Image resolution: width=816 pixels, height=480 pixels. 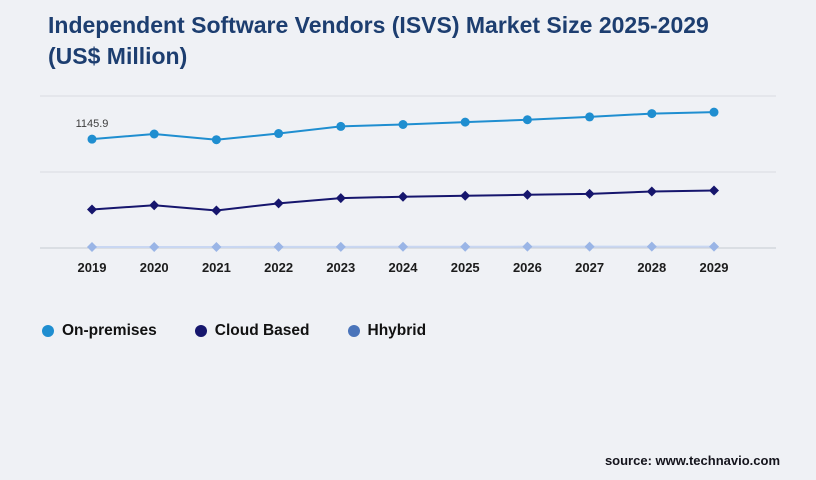 I want to click on x-axis-label: 2029, so click(x=714, y=267).